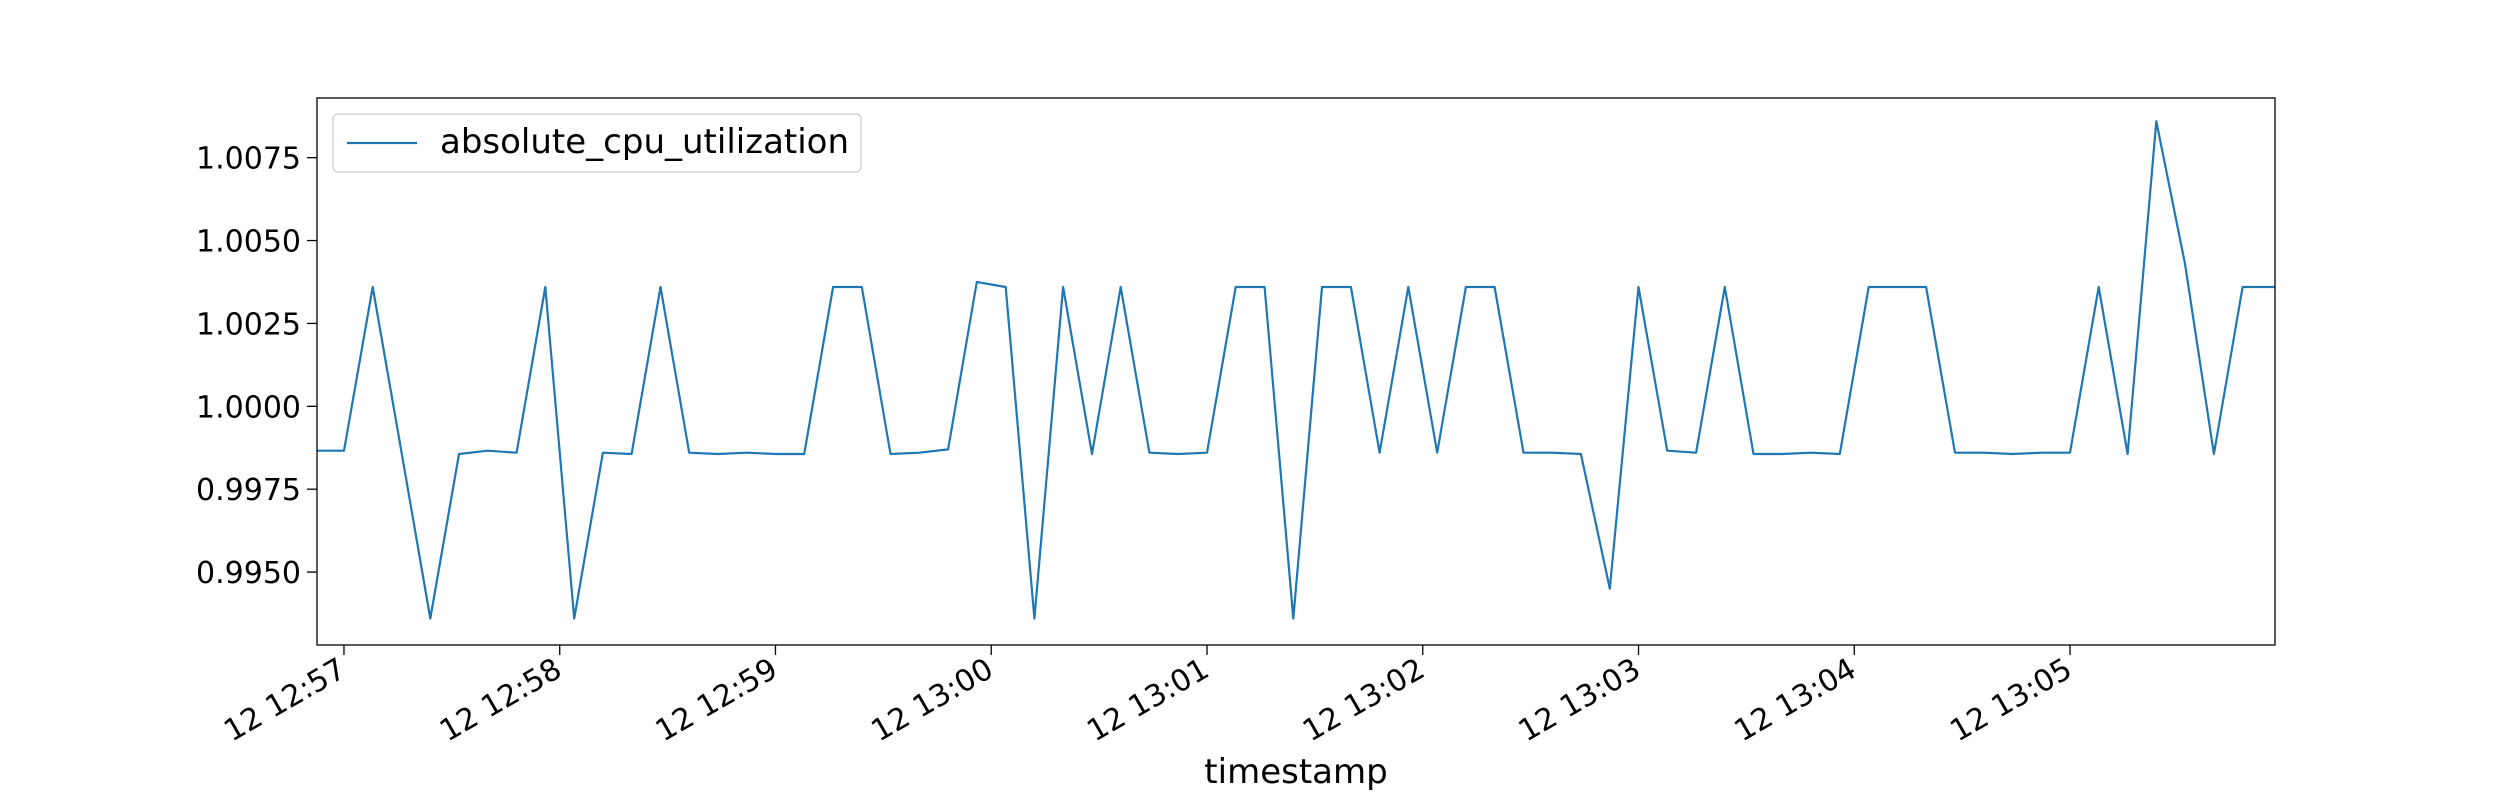  What do you see at coordinates (1580, 700) in the screenshot?
I see `x-tick-label: 12 13:03` at bounding box center [1580, 700].